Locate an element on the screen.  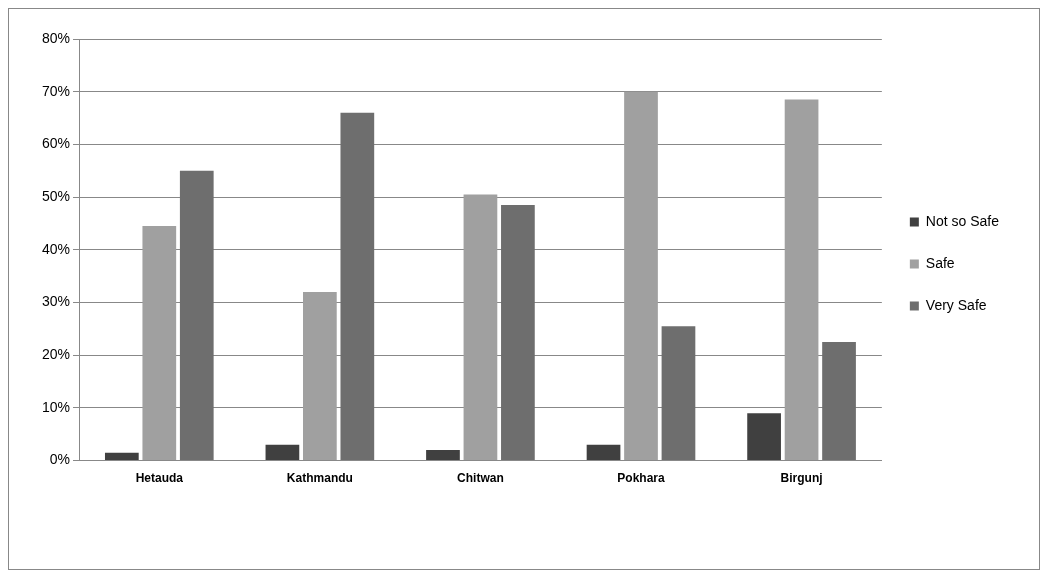
y-tick-label: 80% is located at coordinates (56, 37).